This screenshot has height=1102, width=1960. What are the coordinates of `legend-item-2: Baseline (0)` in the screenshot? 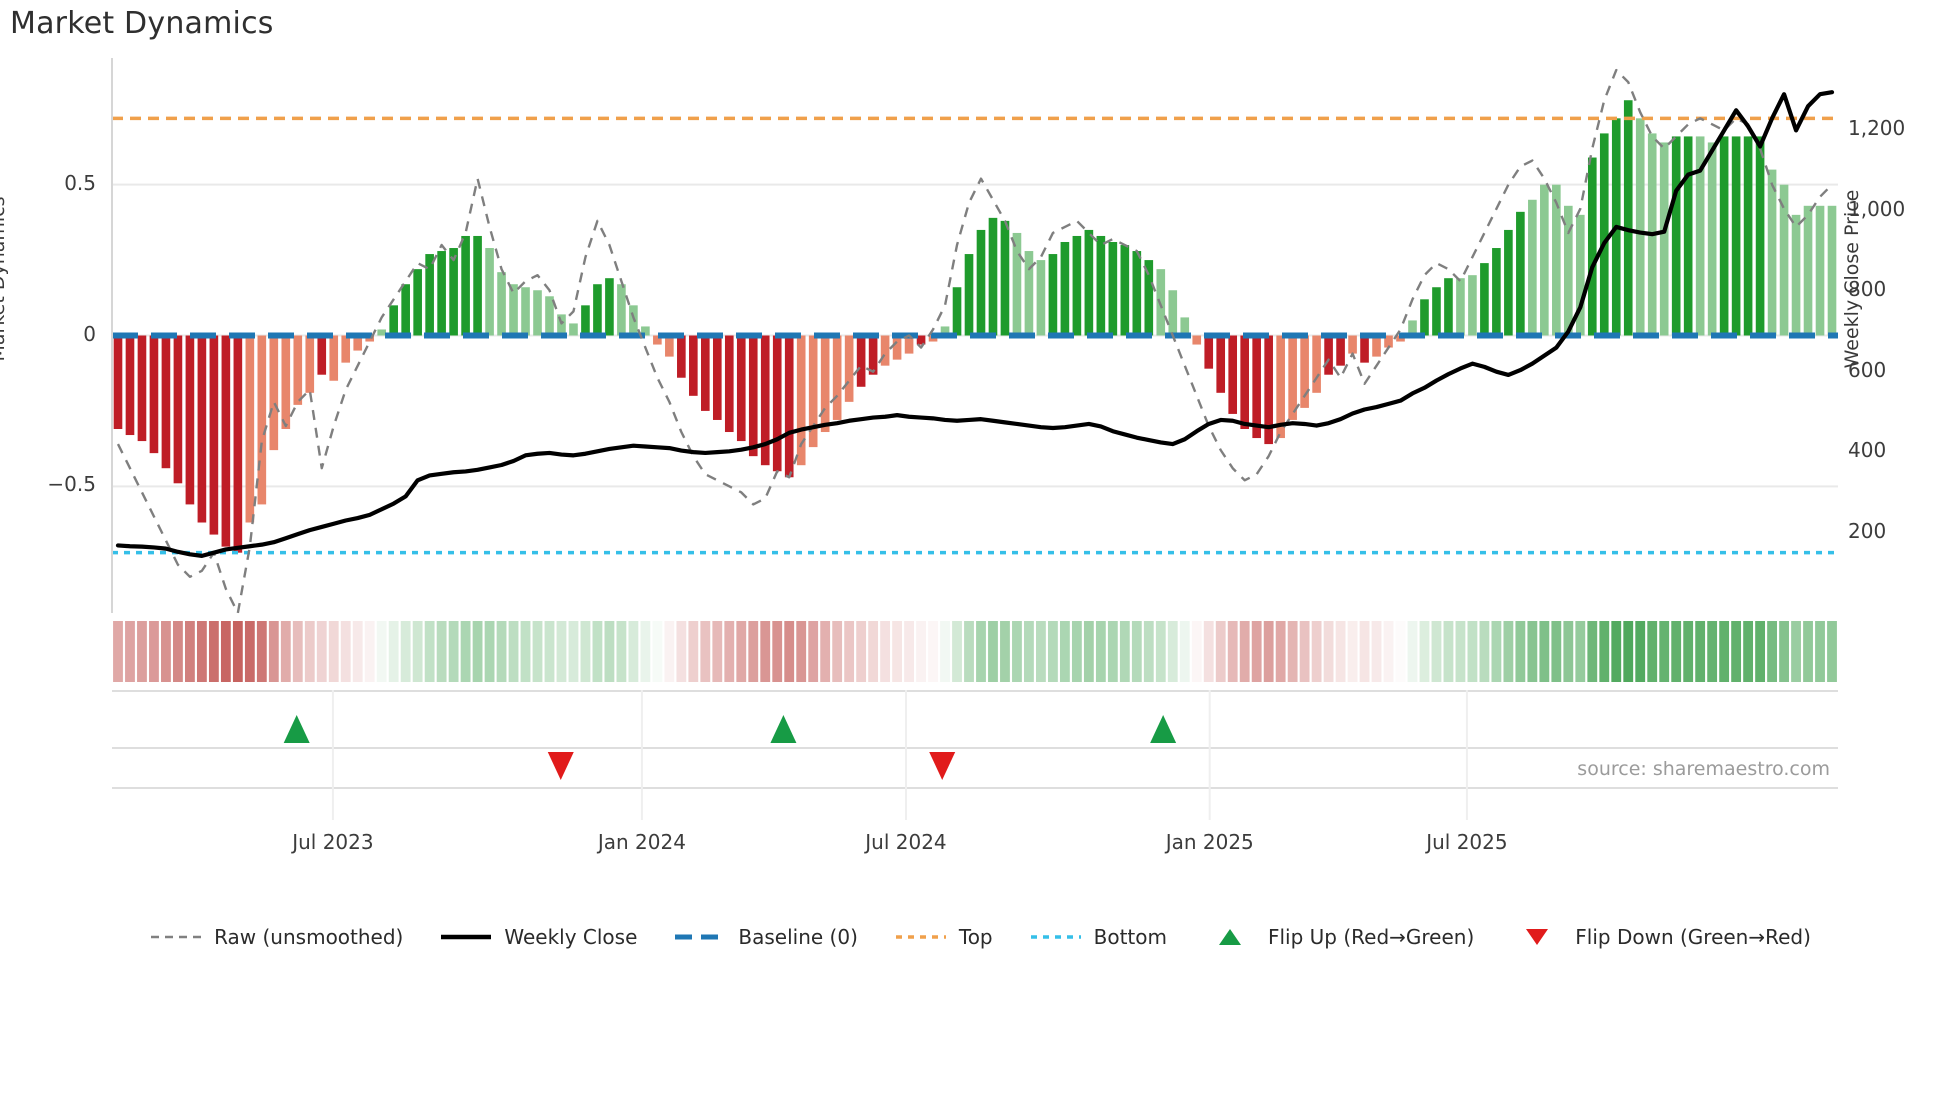 It's located at (765, 937).